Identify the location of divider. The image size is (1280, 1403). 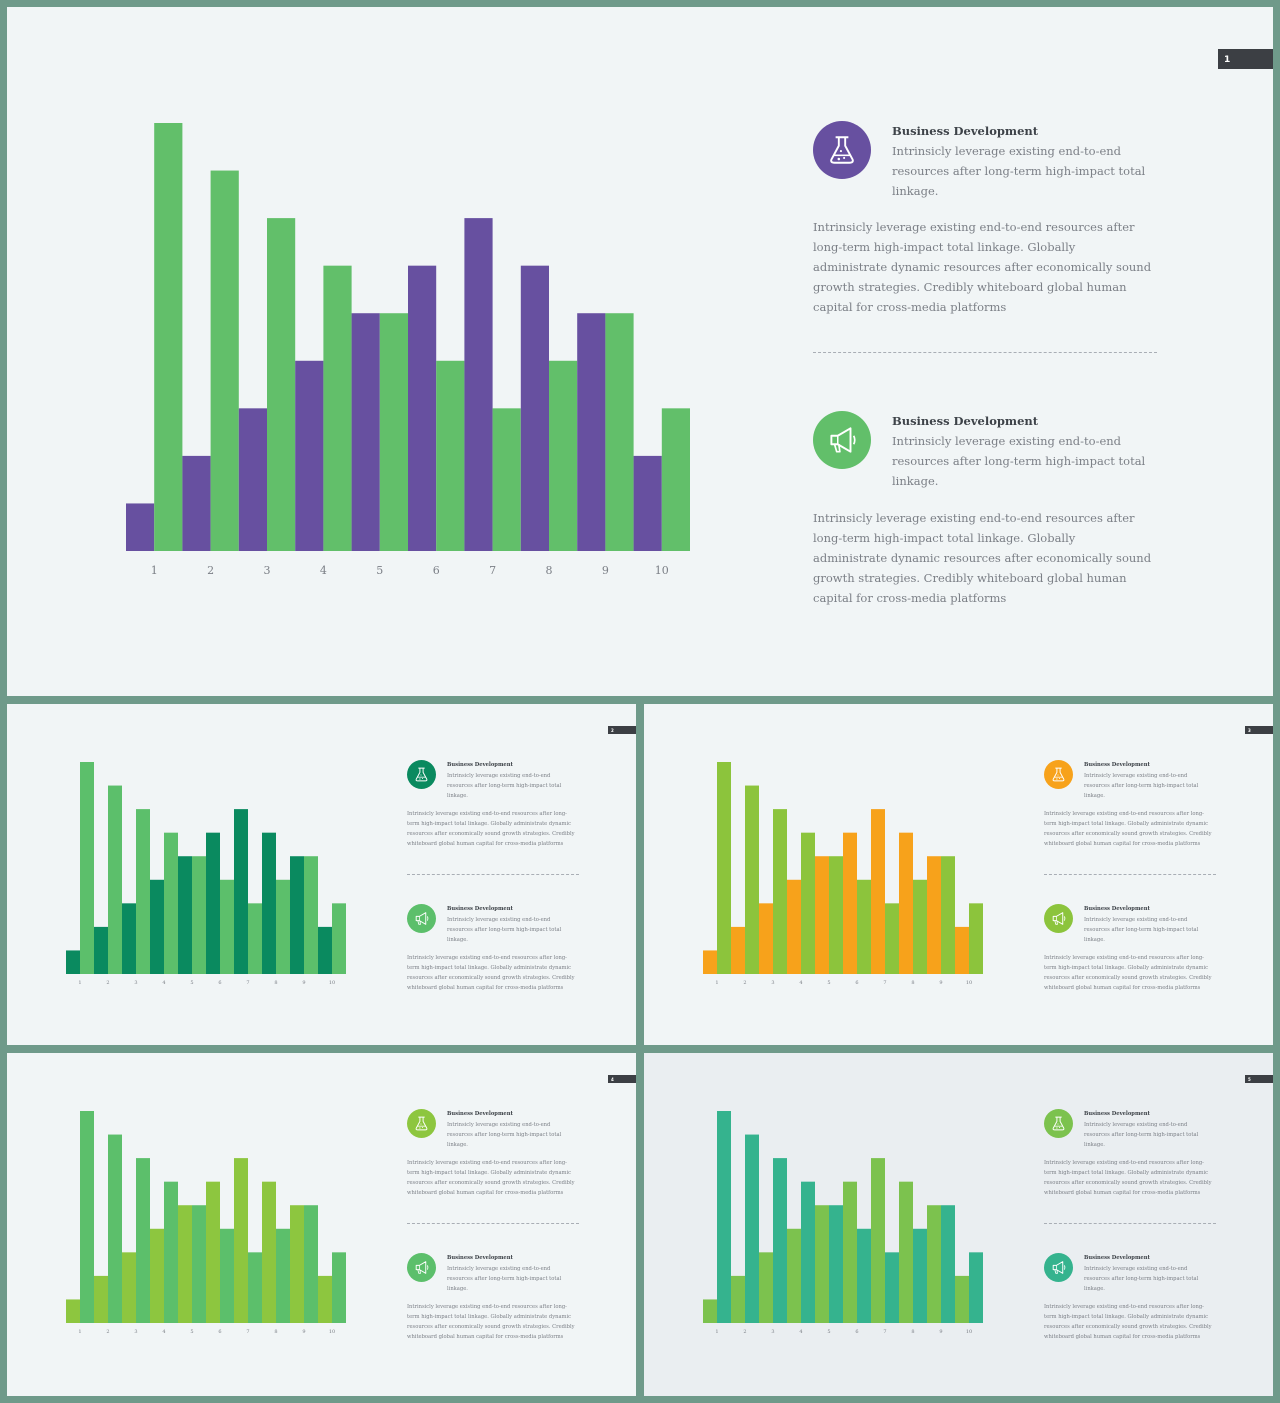
(493, 1223).